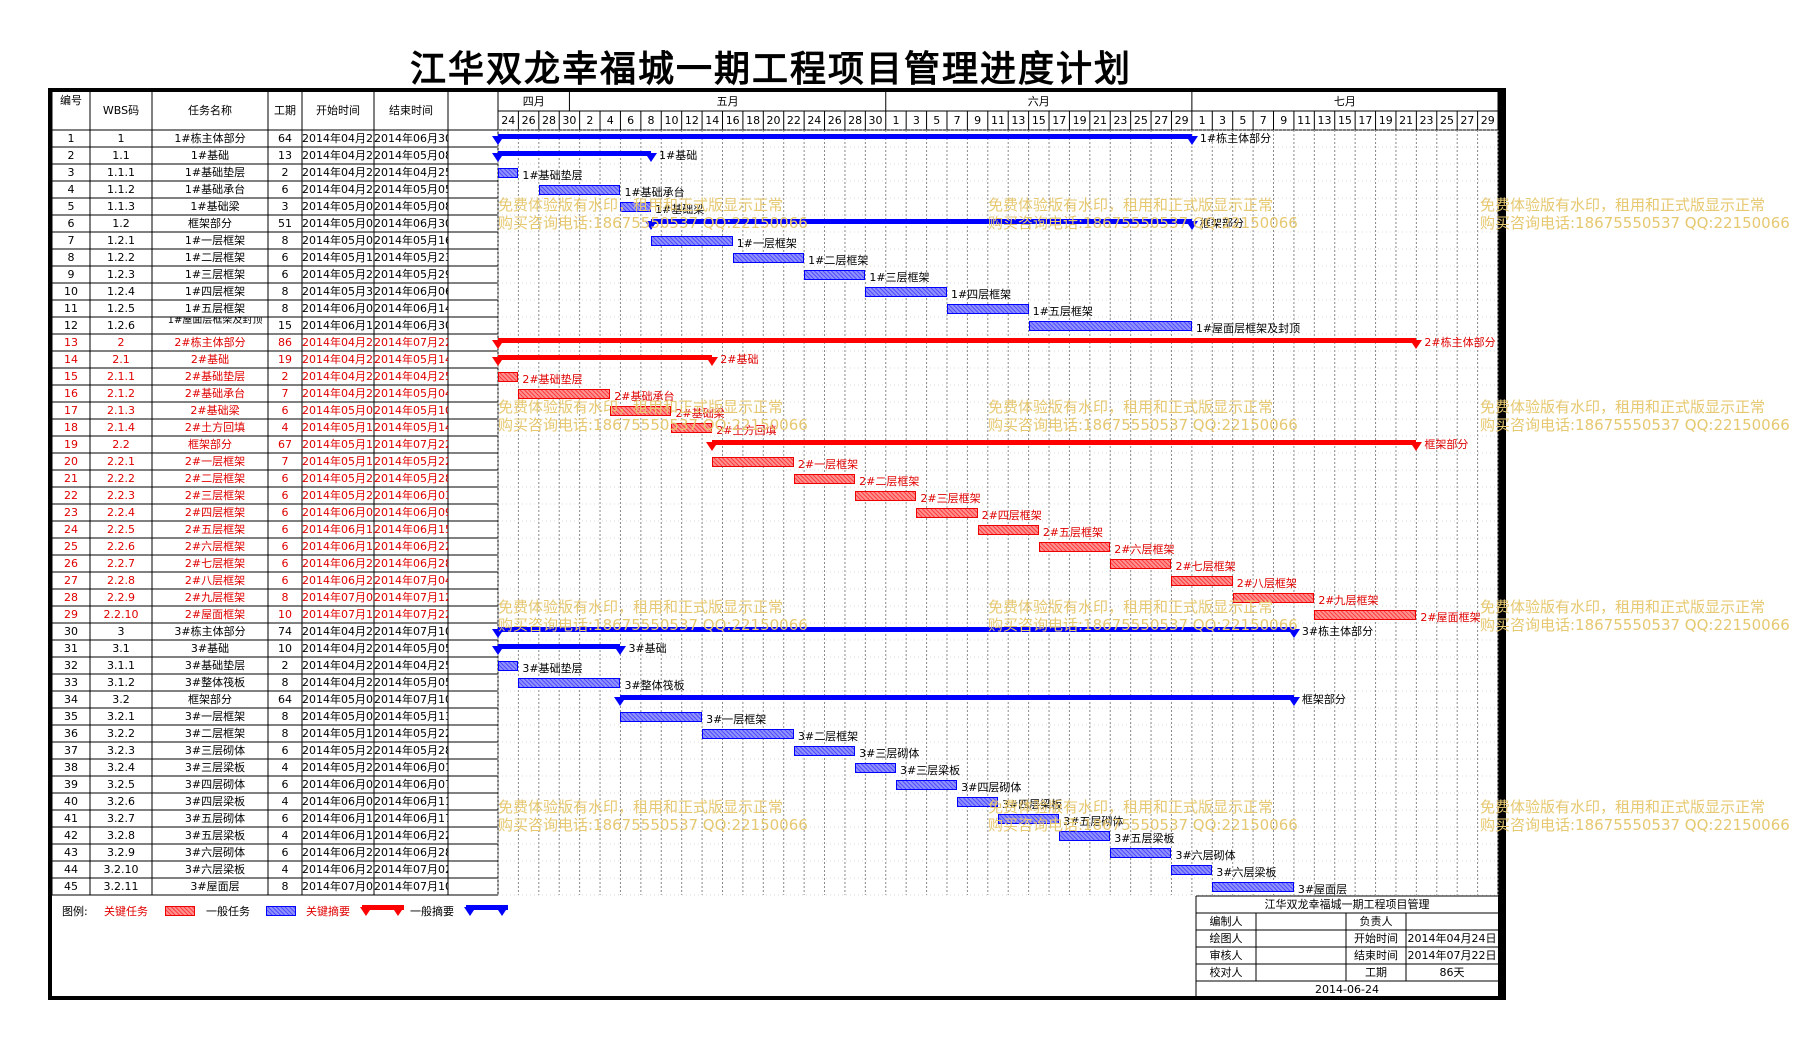 This screenshot has width=1802, height=1056. What do you see at coordinates (1385, 120) in the screenshot?
I see `day-label: 19` at bounding box center [1385, 120].